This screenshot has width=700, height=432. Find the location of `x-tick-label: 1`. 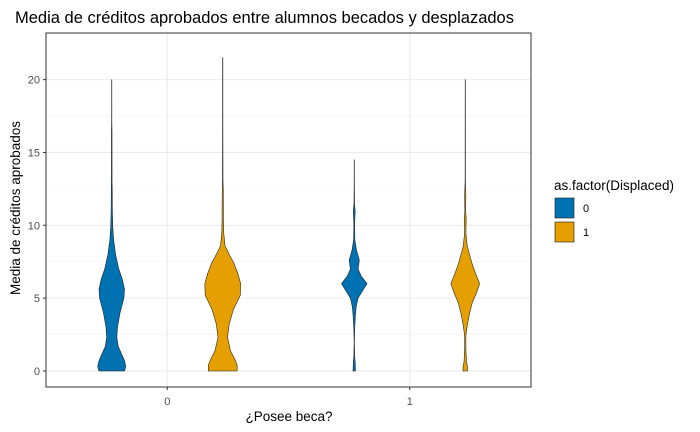

x-tick-label: 1 is located at coordinates (410, 402).